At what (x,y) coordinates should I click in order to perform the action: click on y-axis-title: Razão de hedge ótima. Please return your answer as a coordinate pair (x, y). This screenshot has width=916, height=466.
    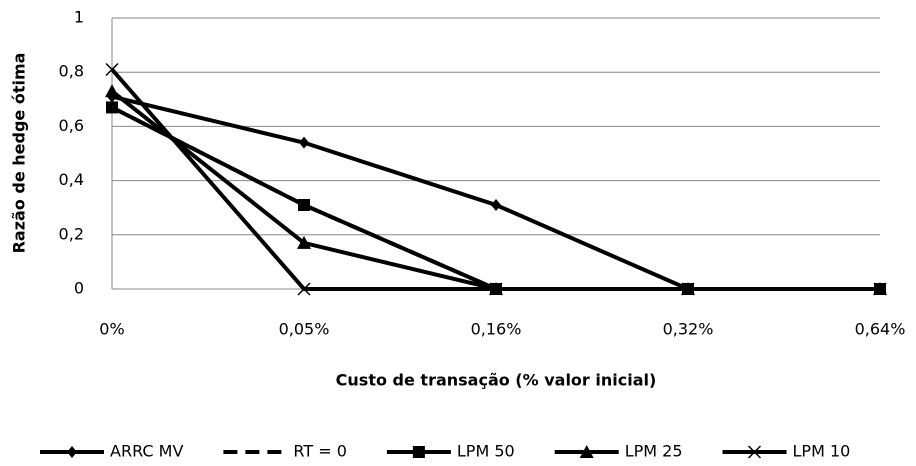
    Looking at the image, I should click on (19, 153).